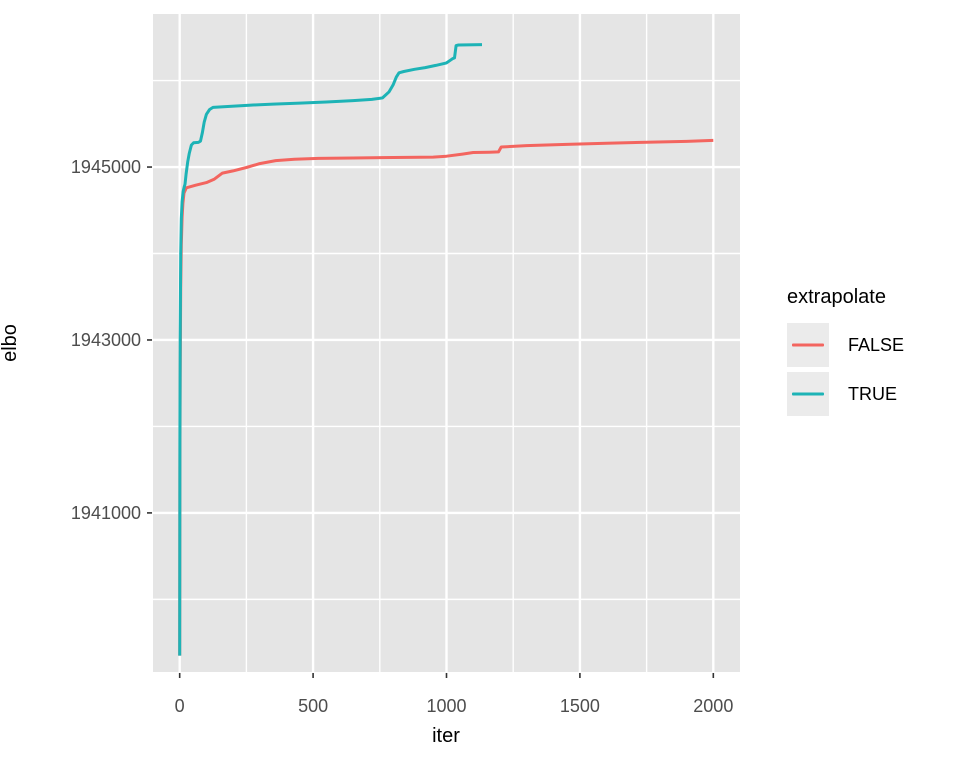 The width and height of the screenshot is (960, 768). Describe the element at coordinates (845, 369) in the screenshot. I see `legend-items: FALSE TRUE` at that location.